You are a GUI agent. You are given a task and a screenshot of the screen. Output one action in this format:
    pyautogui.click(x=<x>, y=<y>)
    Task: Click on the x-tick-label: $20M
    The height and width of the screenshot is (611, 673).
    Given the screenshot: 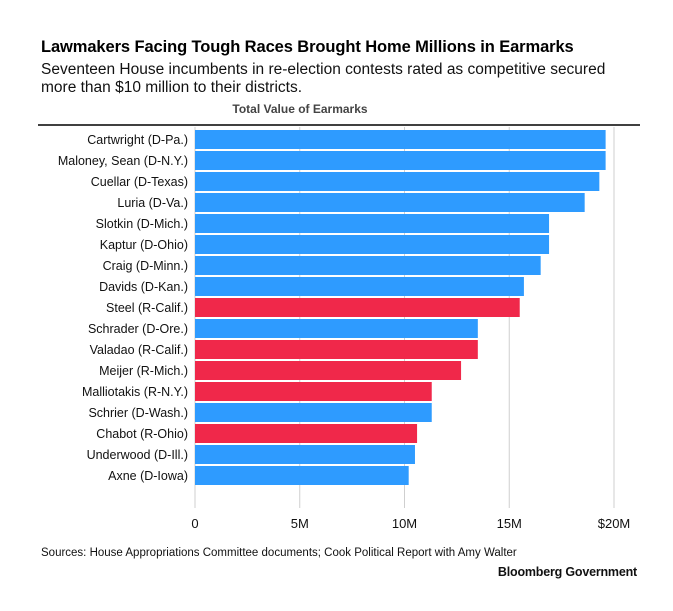 What is the action you would take?
    pyautogui.click(x=614, y=523)
    